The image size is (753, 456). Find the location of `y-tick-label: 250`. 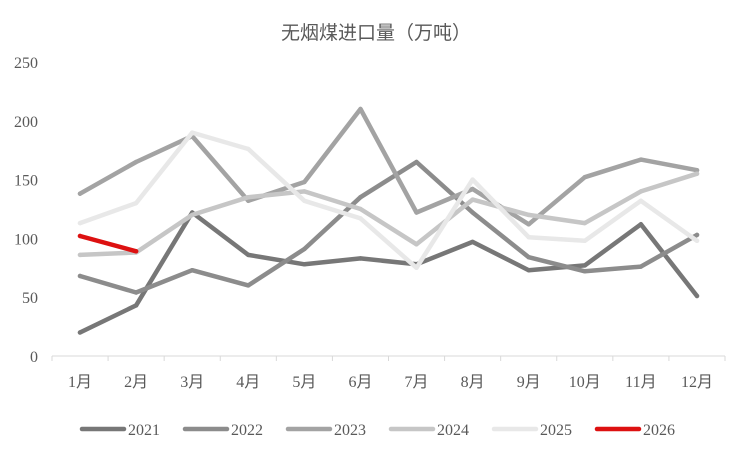

y-tick-label: 250 is located at coordinates (26, 63).